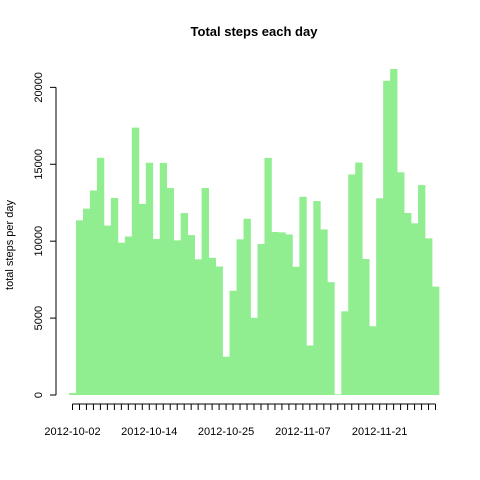 This screenshot has width=480, height=480. Describe the element at coordinates (39, 395) in the screenshot. I see `y-tick-label: 0` at that location.